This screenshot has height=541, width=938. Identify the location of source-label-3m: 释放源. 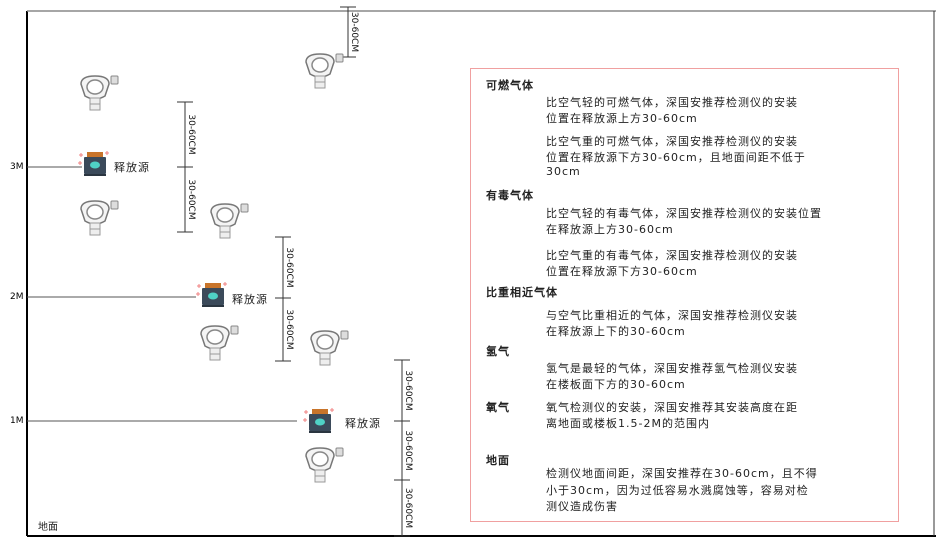
(132, 167).